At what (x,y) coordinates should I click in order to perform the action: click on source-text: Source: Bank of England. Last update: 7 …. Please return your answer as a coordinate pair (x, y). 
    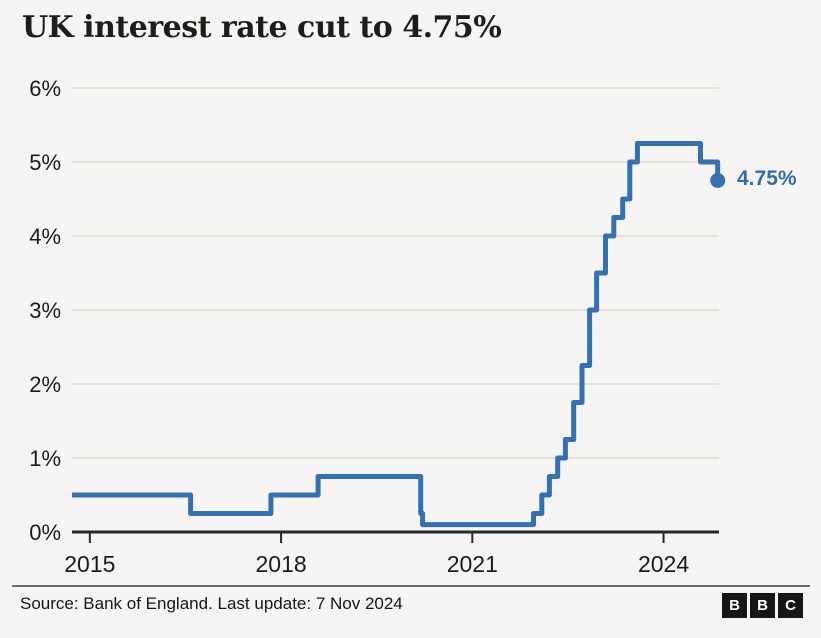
    Looking at the image, I should click on (211, 603).